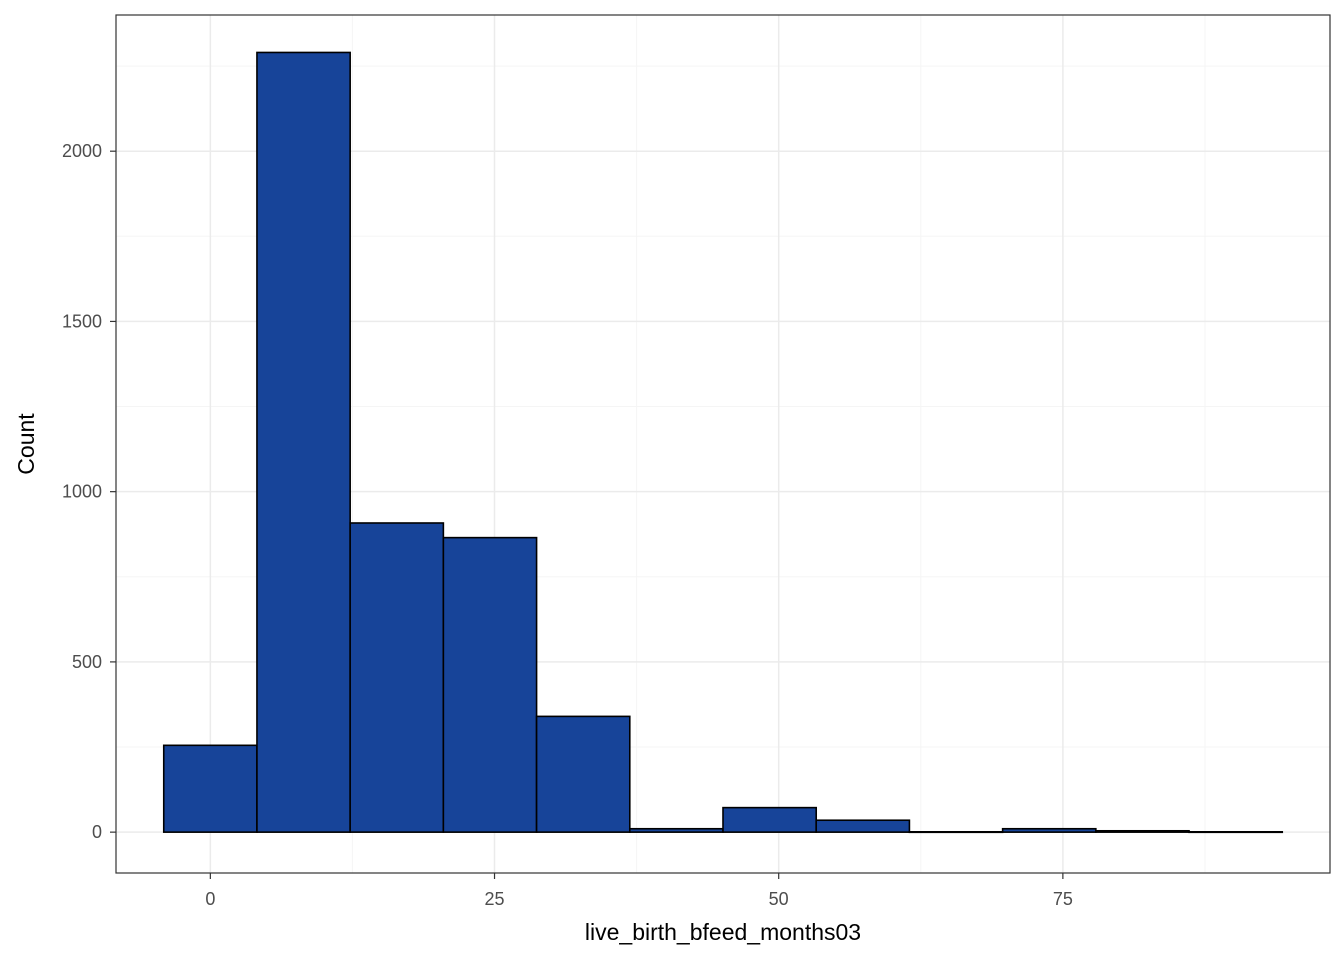 This screenshot has width=1344, height=960. I want to click on x-tick-label: 0, so click(210, 899).